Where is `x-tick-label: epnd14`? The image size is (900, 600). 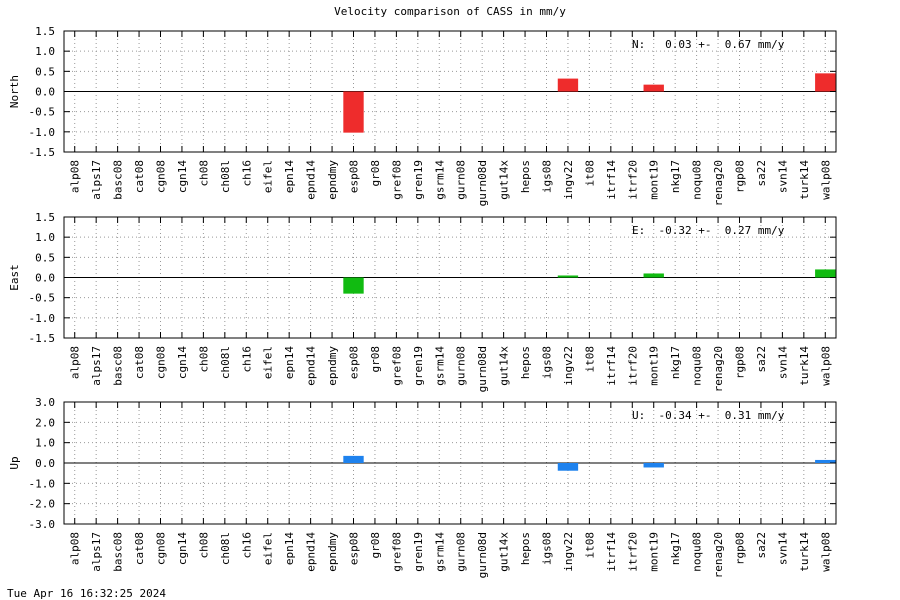 x-tick-label: epnd14 is located at coordinates (311, 180).